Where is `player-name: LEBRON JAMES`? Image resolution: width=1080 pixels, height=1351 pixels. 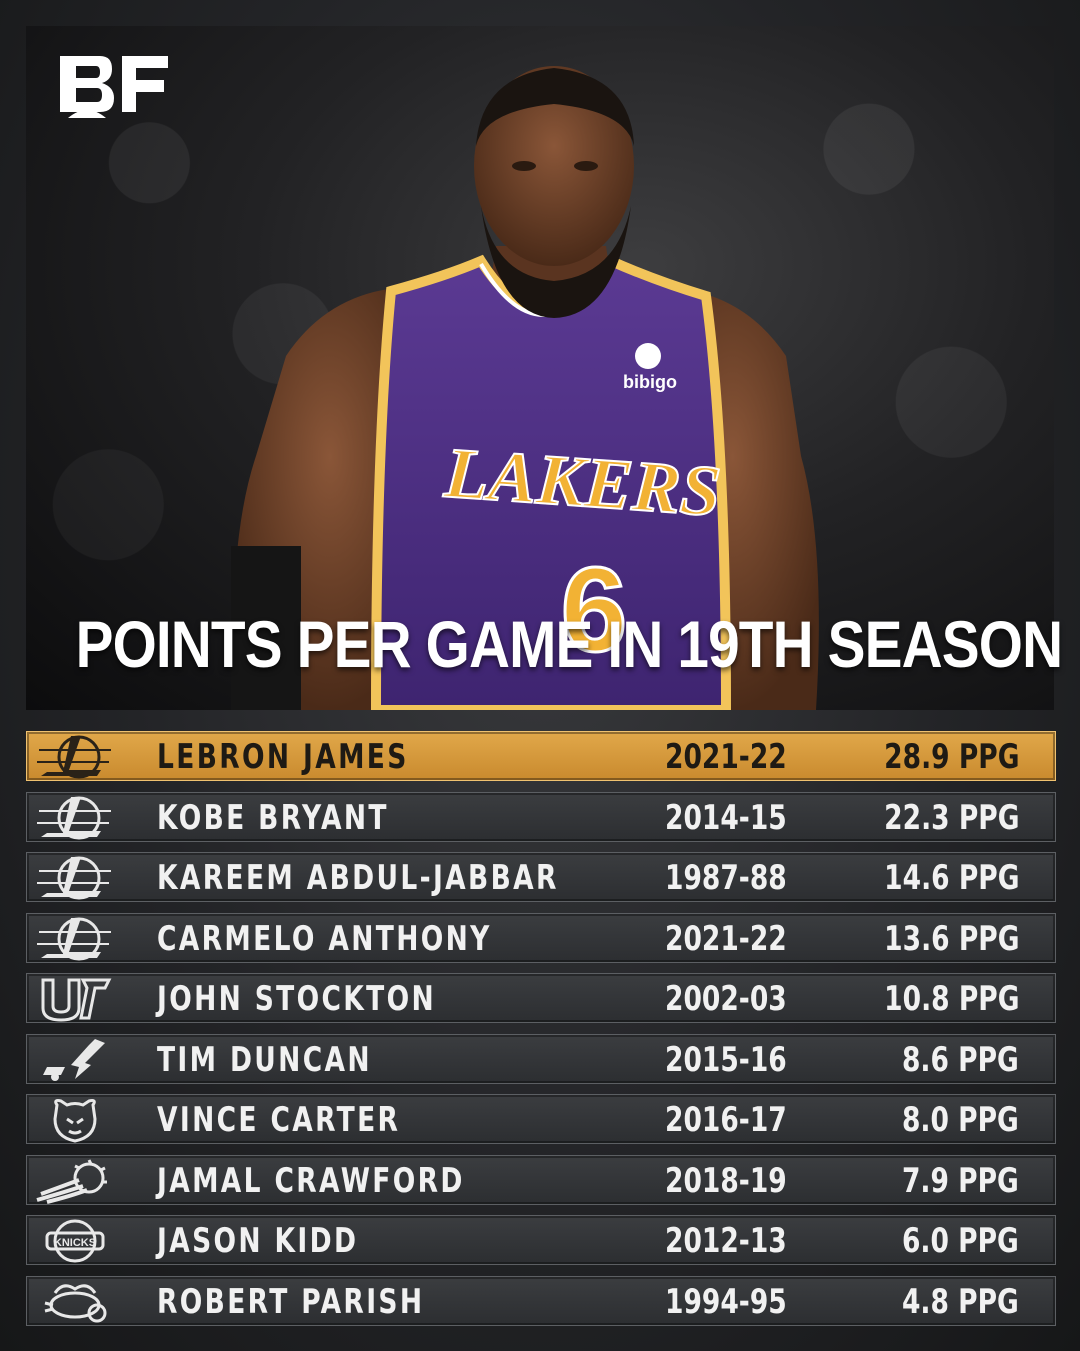
player-name: LEBRON JAMES is located at coordinates (283, 757).